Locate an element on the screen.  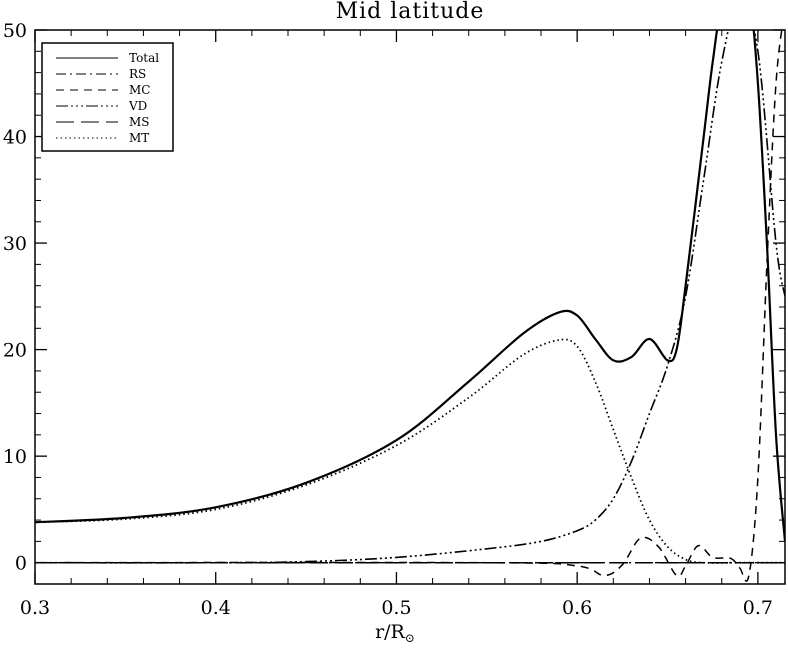
x-axis-label-main: r/R is located at coordinates (390, 632).